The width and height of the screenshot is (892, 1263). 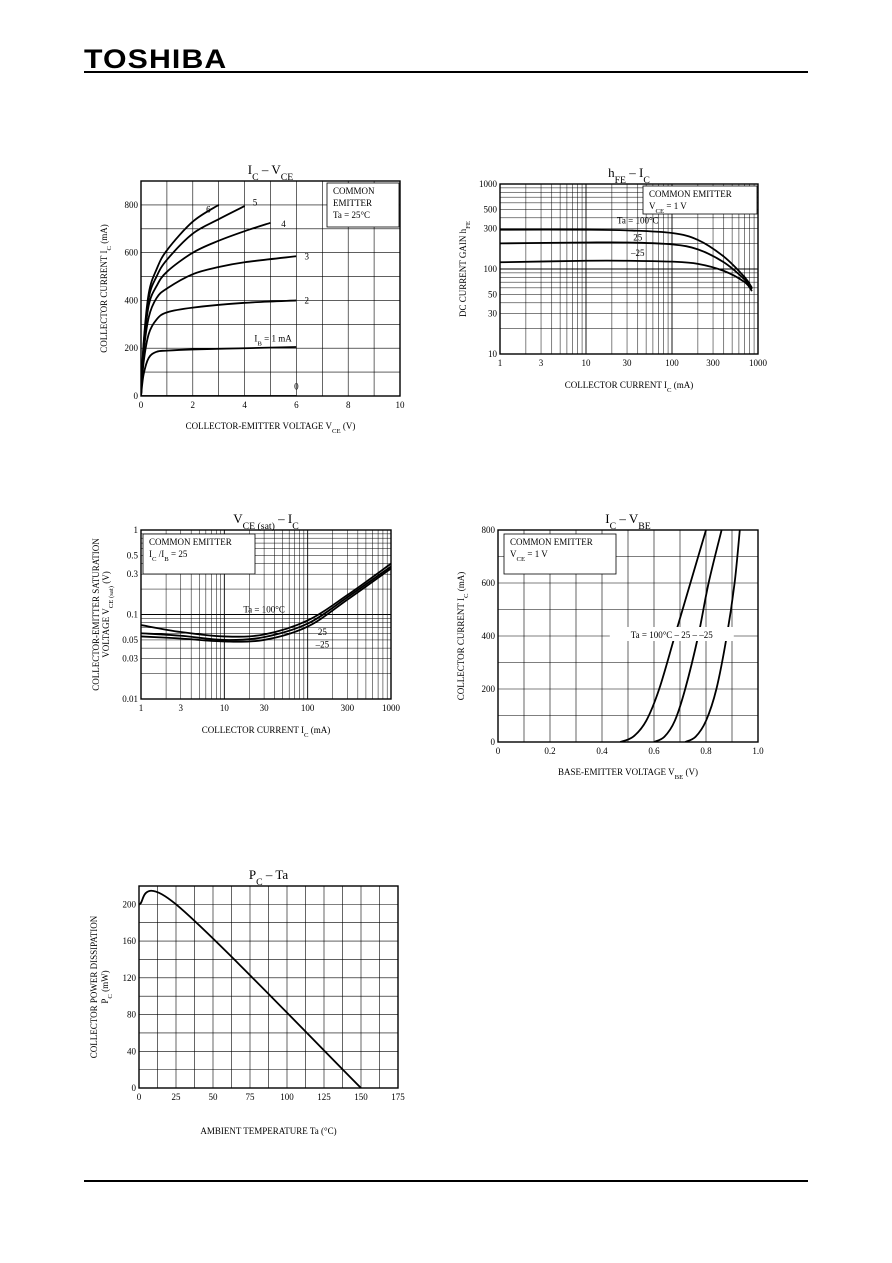 What do you see at coordinates (255, 203) in the screenshot?
I see `curve-label: 5` at bounding box center [255, 203].